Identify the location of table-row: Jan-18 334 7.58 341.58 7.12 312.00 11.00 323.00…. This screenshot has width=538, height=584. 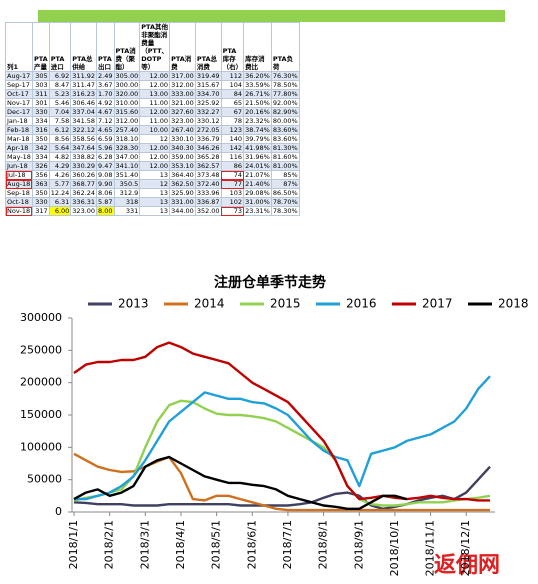
(152, 121).